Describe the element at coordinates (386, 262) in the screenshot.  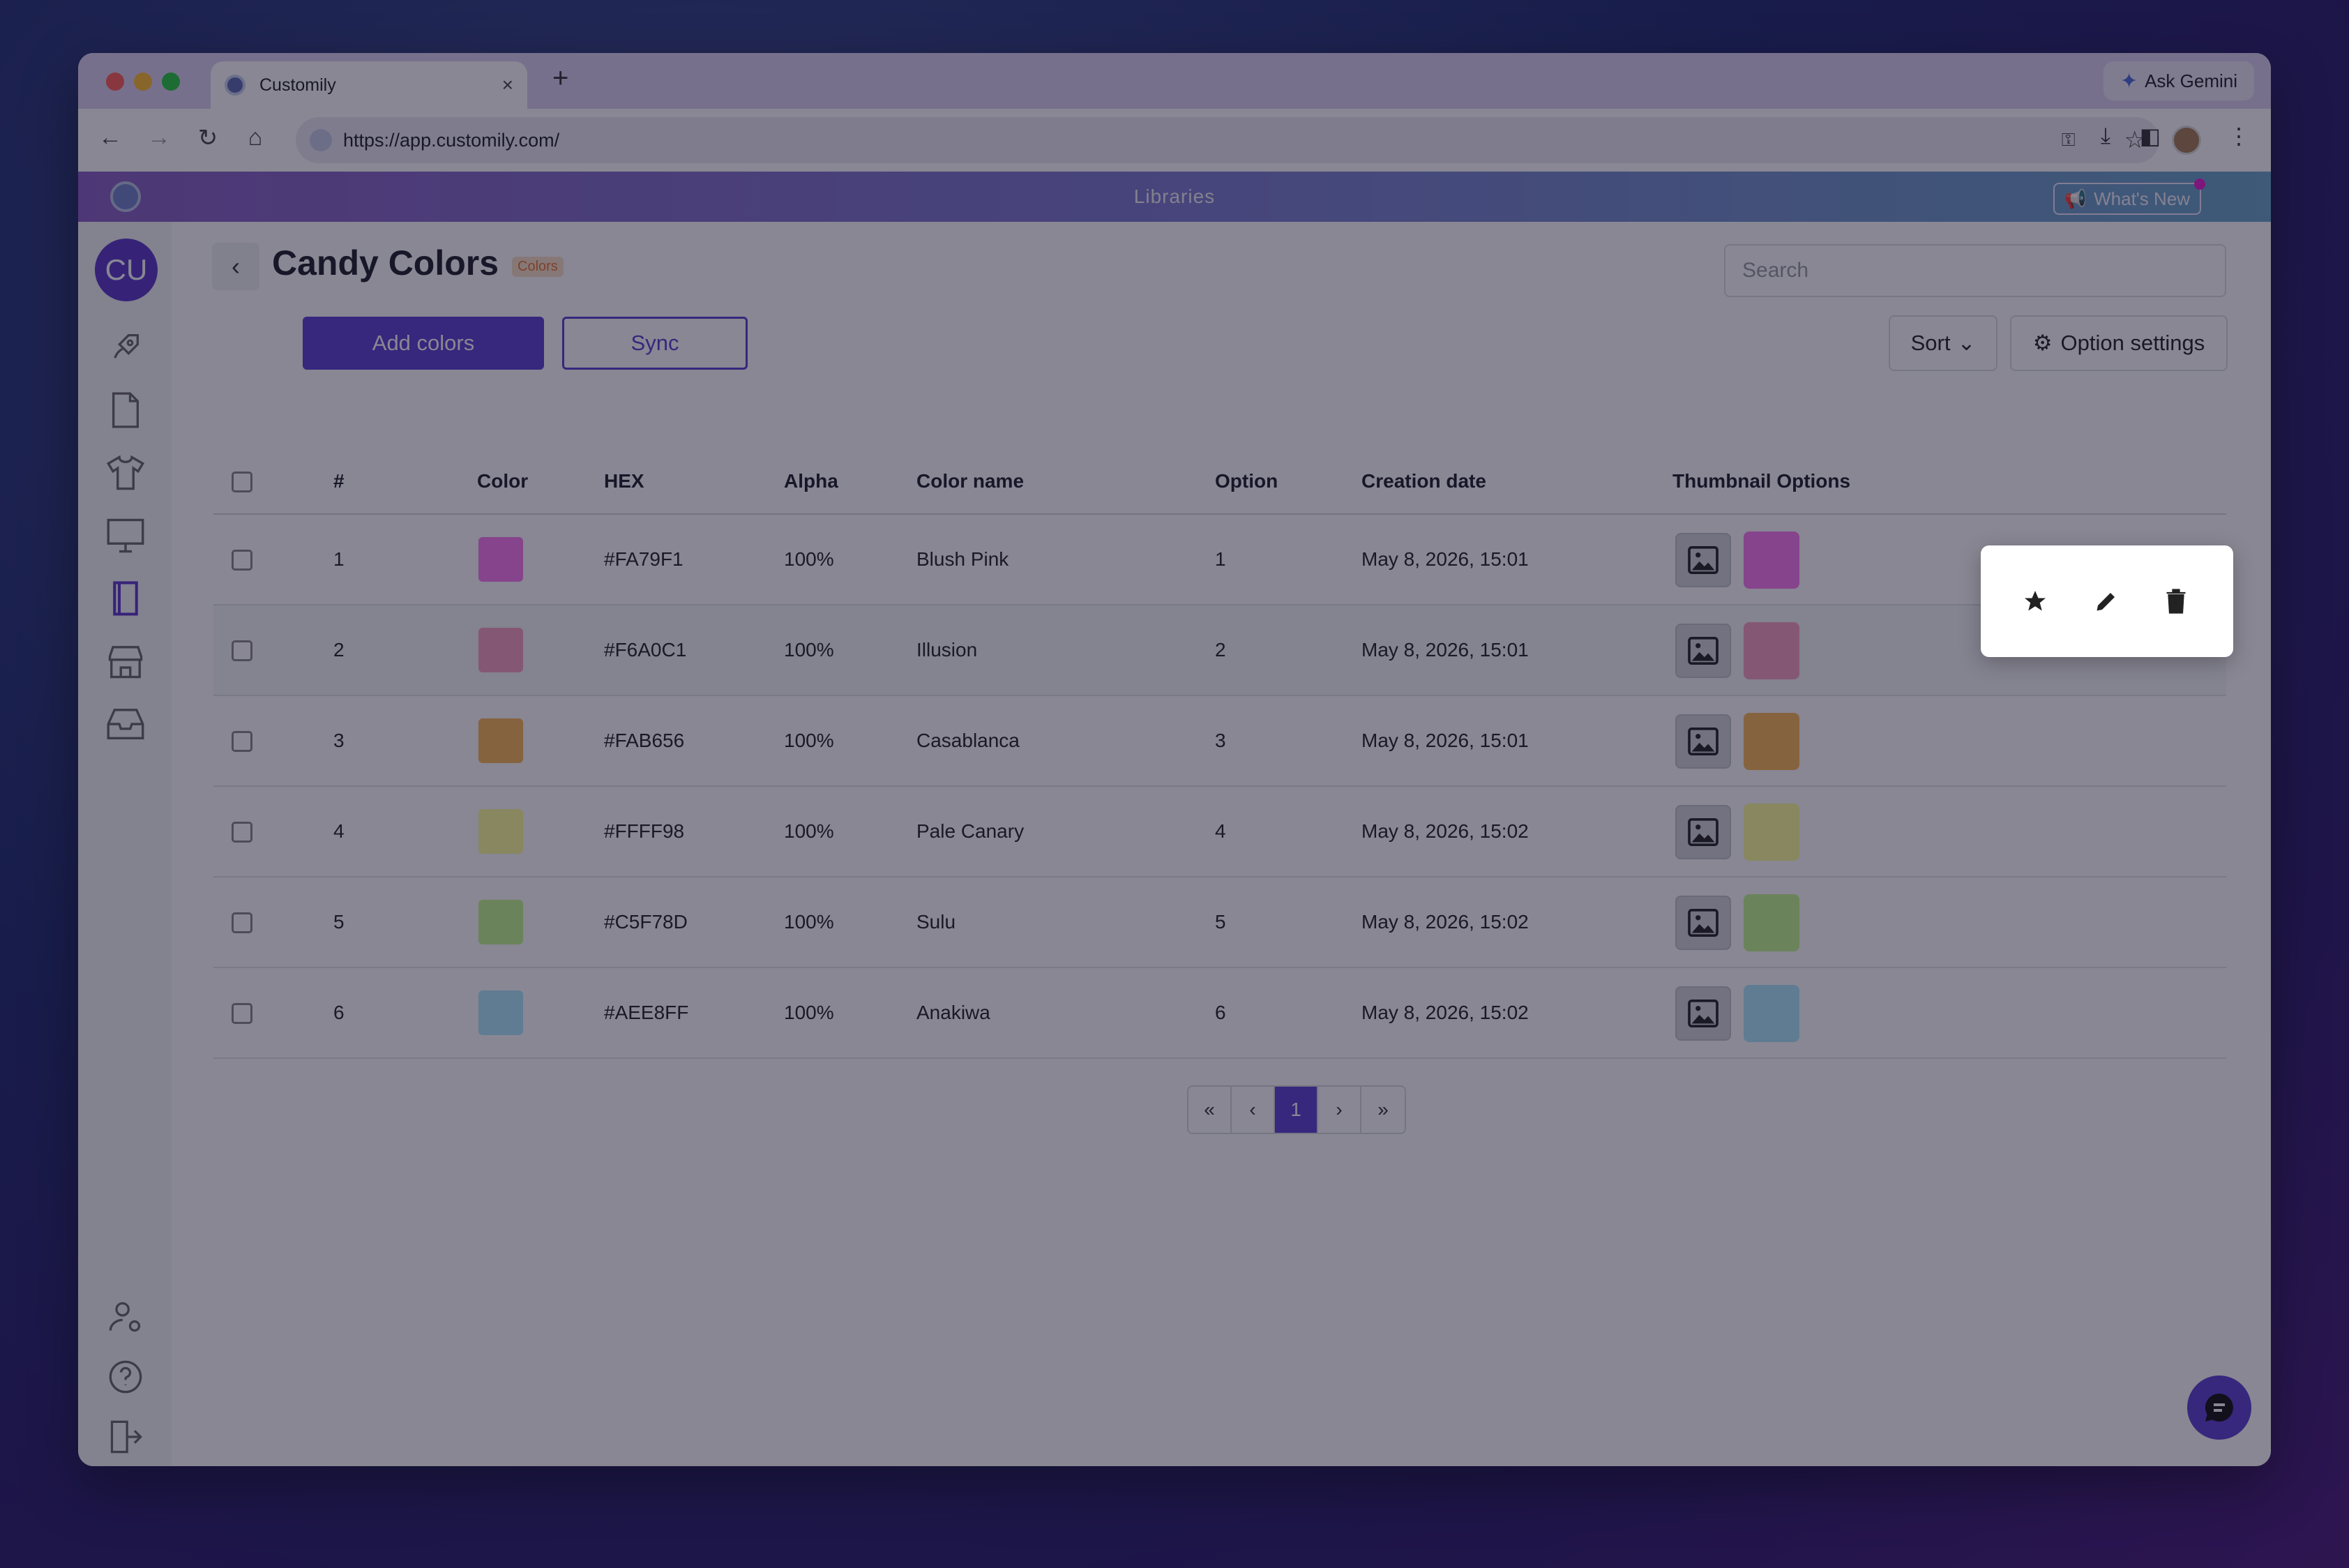
I see `page-title: Candy Colors` at that location.